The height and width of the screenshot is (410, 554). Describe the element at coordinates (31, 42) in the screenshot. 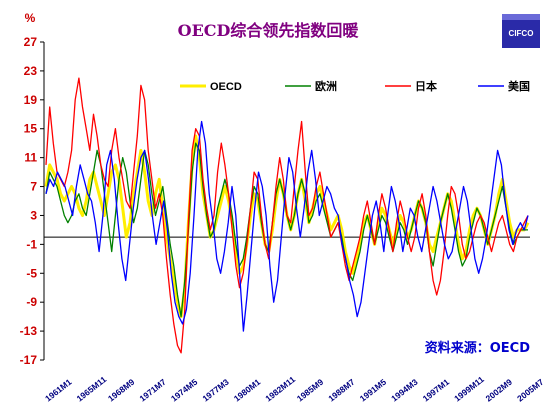

I see `y-tick-label: 27` at that location.